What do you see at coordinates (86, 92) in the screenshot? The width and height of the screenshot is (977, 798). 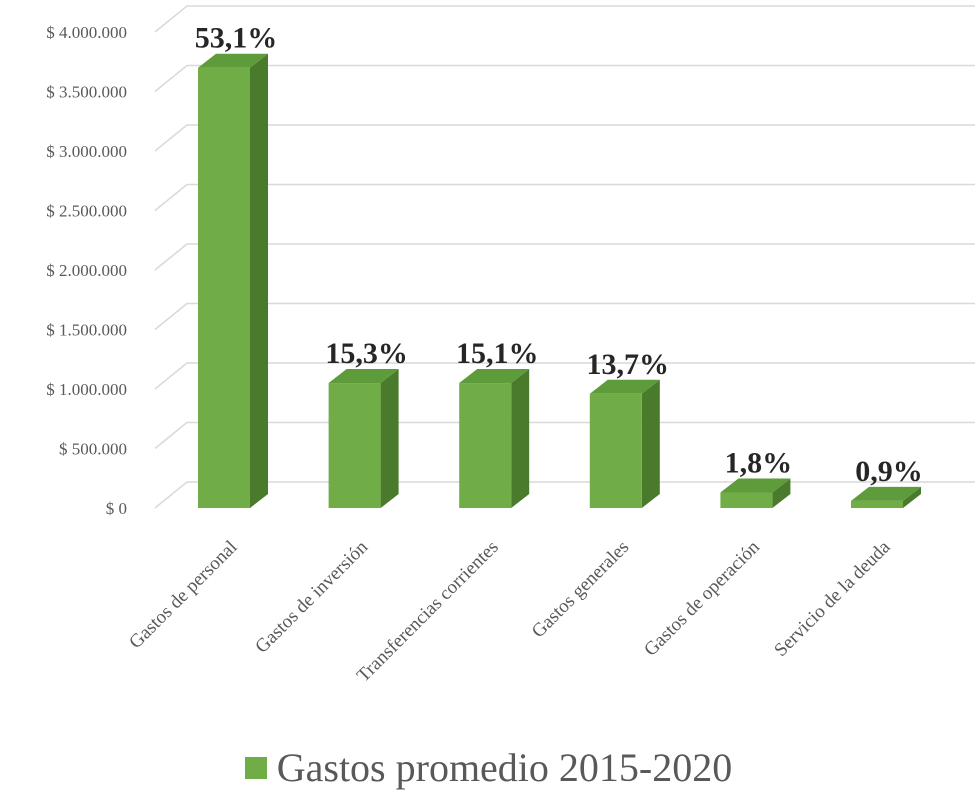 I see `y-tick-label: $ 3.500.000` at bounding box center [86, 92].